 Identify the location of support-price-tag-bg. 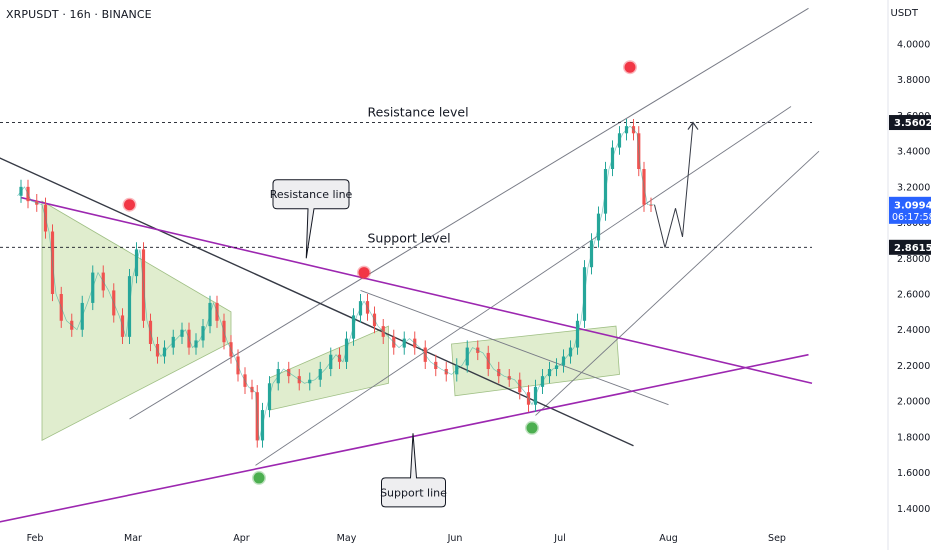
(910, 247).